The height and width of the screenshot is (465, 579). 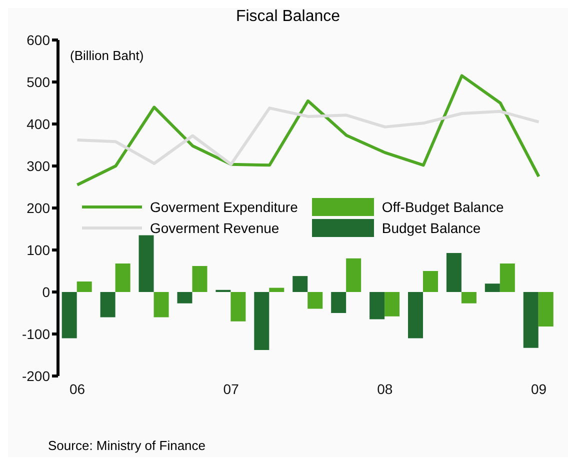 I want to click on legend-label: Goverment Revenue, so click(x=215, y=228).